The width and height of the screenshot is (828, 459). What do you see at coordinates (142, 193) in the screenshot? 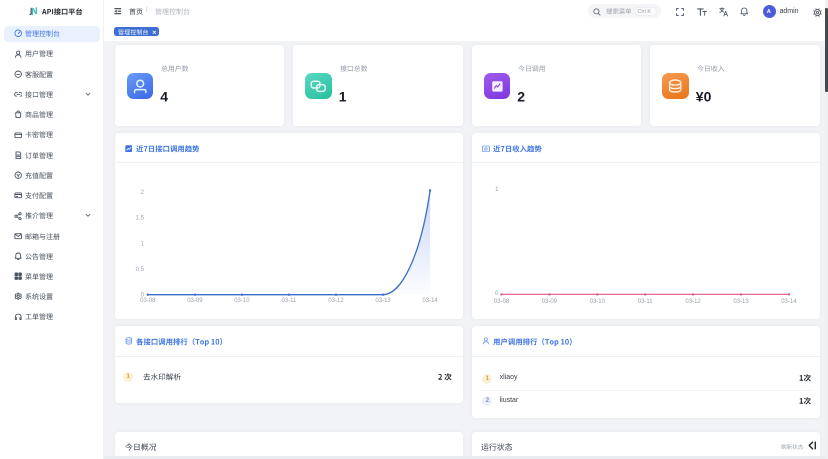
I see `svg-text: 2` at bounding box center [142, 193].